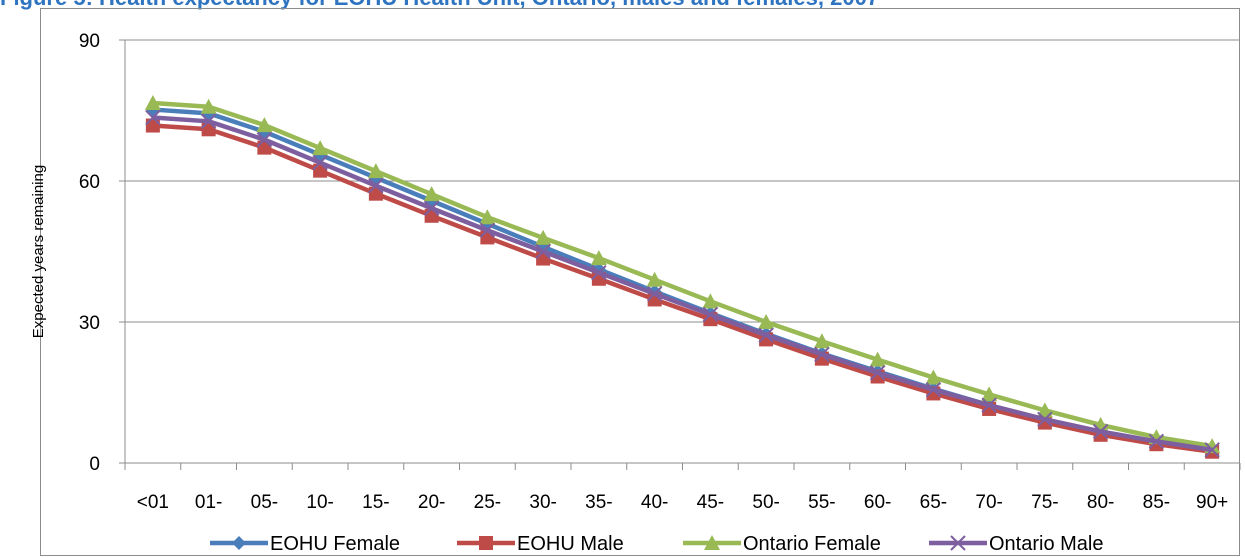 This screenshot has height=558, width=1245. What do you see at coordinates (782, 544) in the screenshot?
I see `legend-item-ontario-female: Ontario Female` at bounding box center [782, 544].